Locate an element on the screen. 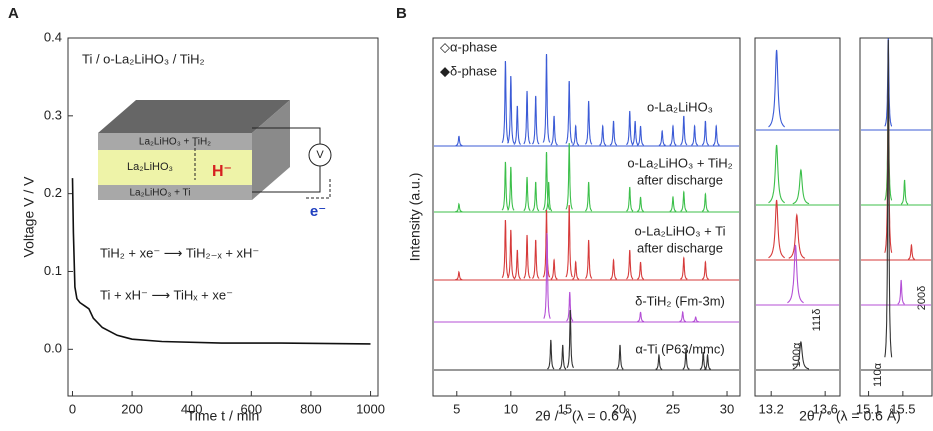  x-tick-label: 15 is located at coordinates (565, 408).